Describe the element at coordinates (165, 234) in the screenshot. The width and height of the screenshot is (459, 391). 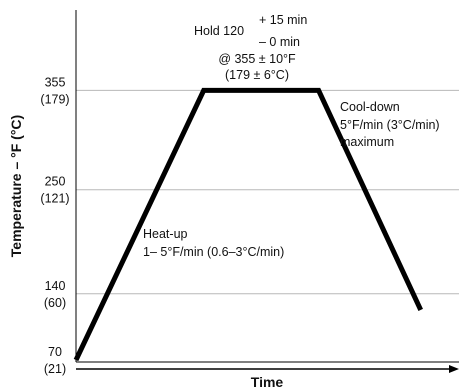
I see `heatup-label-1: Heat-up` at that location.